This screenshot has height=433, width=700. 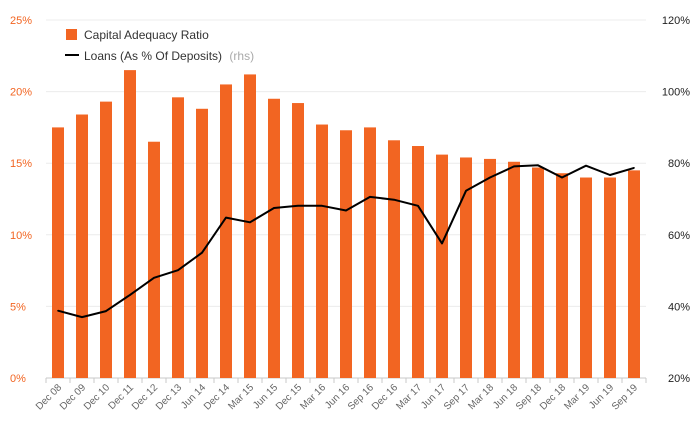 What do you see at coordinates (457, 397) in the screenshot?
I see `x-tick-label: Sep 17` at bounding box center [457, 397].